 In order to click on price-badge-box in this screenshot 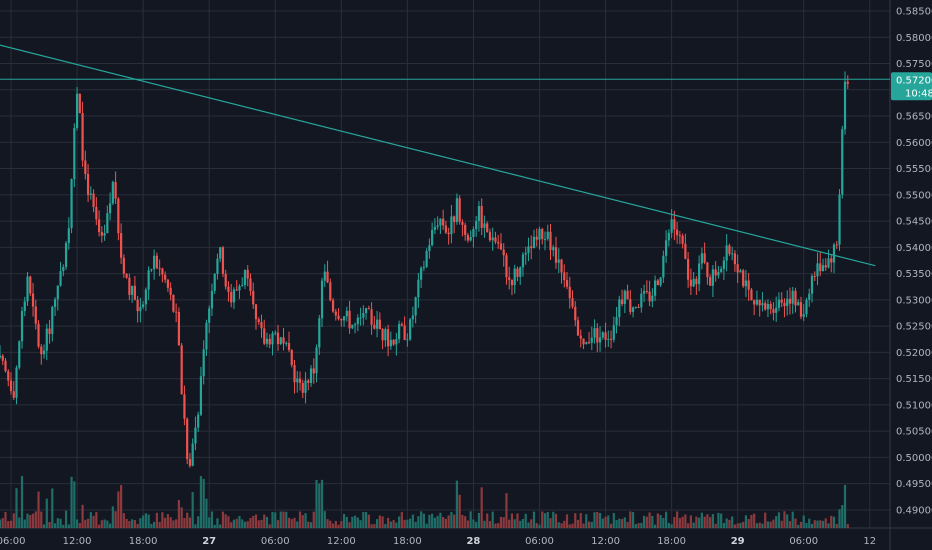, I will do `click(911, 86)`.